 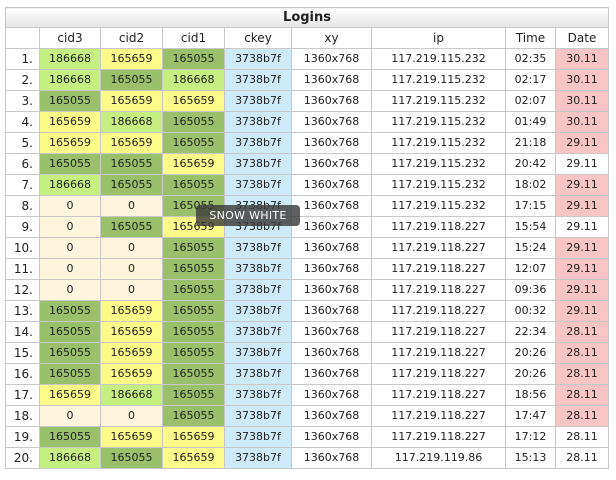 I want to click on row-number-header, so click(x=22, y=38).